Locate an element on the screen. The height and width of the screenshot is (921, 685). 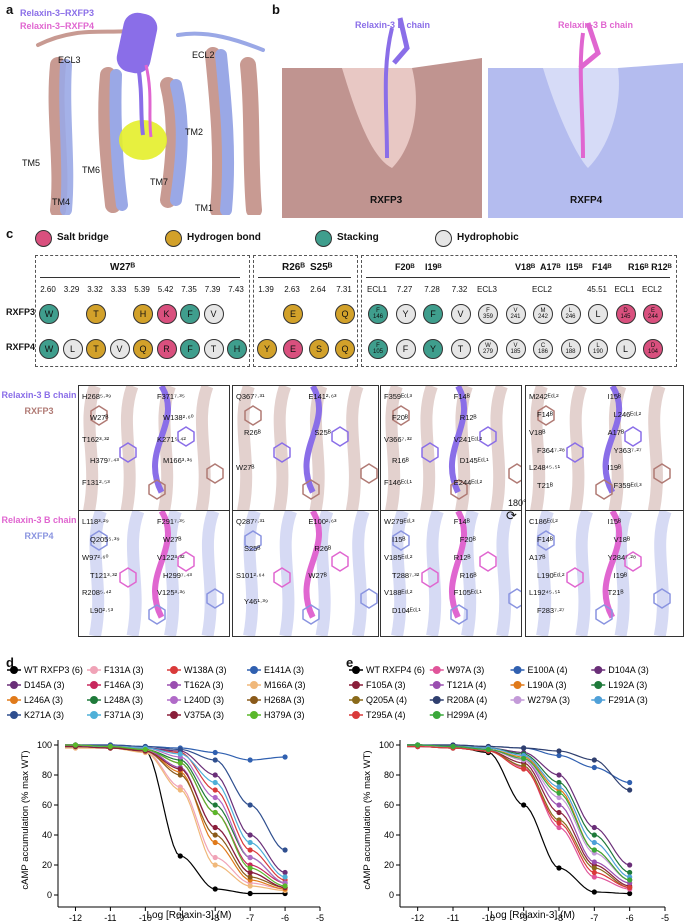
residue-label: F364⁷·²⁸ is located at coordinates (551, 450).